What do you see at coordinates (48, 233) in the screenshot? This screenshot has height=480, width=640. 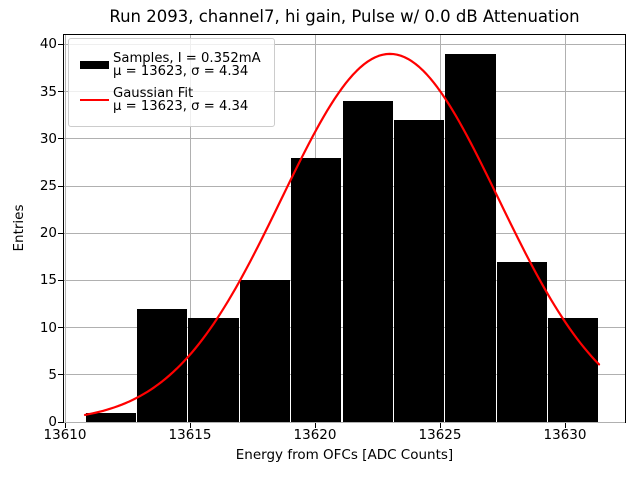 I see `y-tick-label: 20` at bounding box center [48, 233].